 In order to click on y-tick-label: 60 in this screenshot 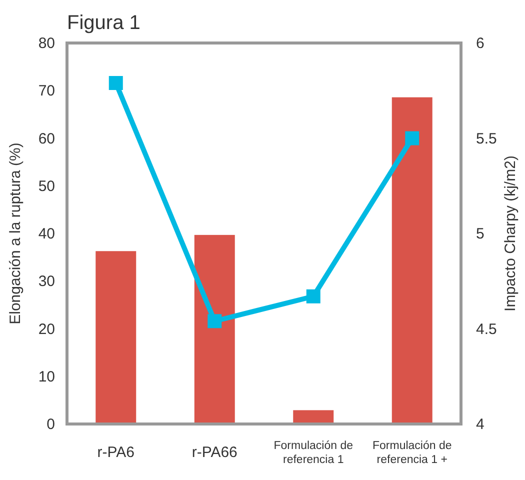, I will do `click(46, 139)`.